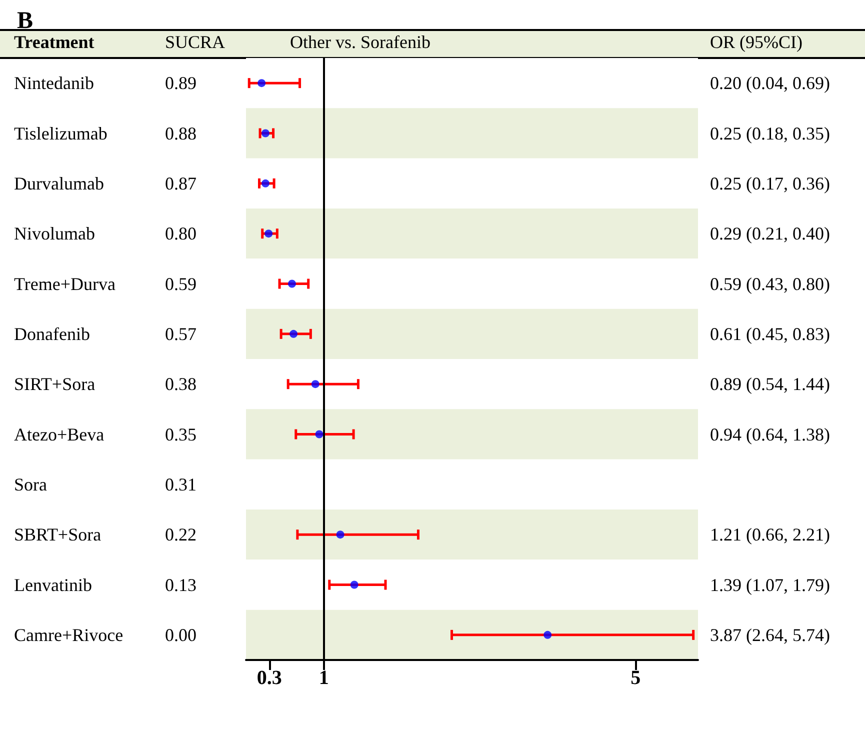  Describe the element at coordinates (180, 434) in the screenshot. I see `y2-tick-label: 0.35` at that location.